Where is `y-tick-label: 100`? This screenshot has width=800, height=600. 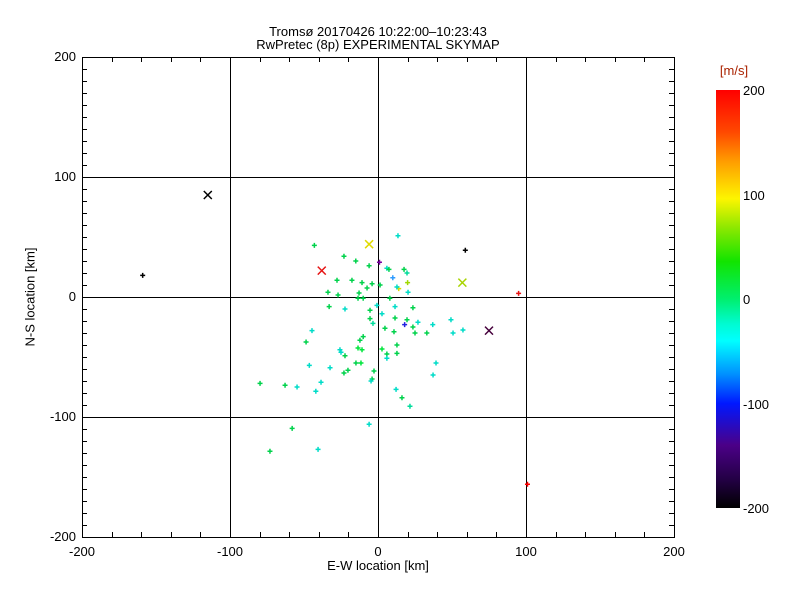 y-tick-label: 100 is located at coordinates (65, 176).